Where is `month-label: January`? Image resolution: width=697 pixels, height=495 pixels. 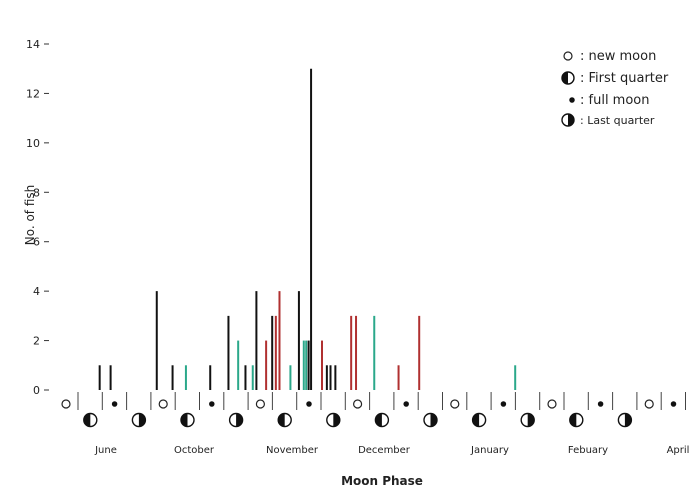 month-label: January is located at coordinates (489, 450).